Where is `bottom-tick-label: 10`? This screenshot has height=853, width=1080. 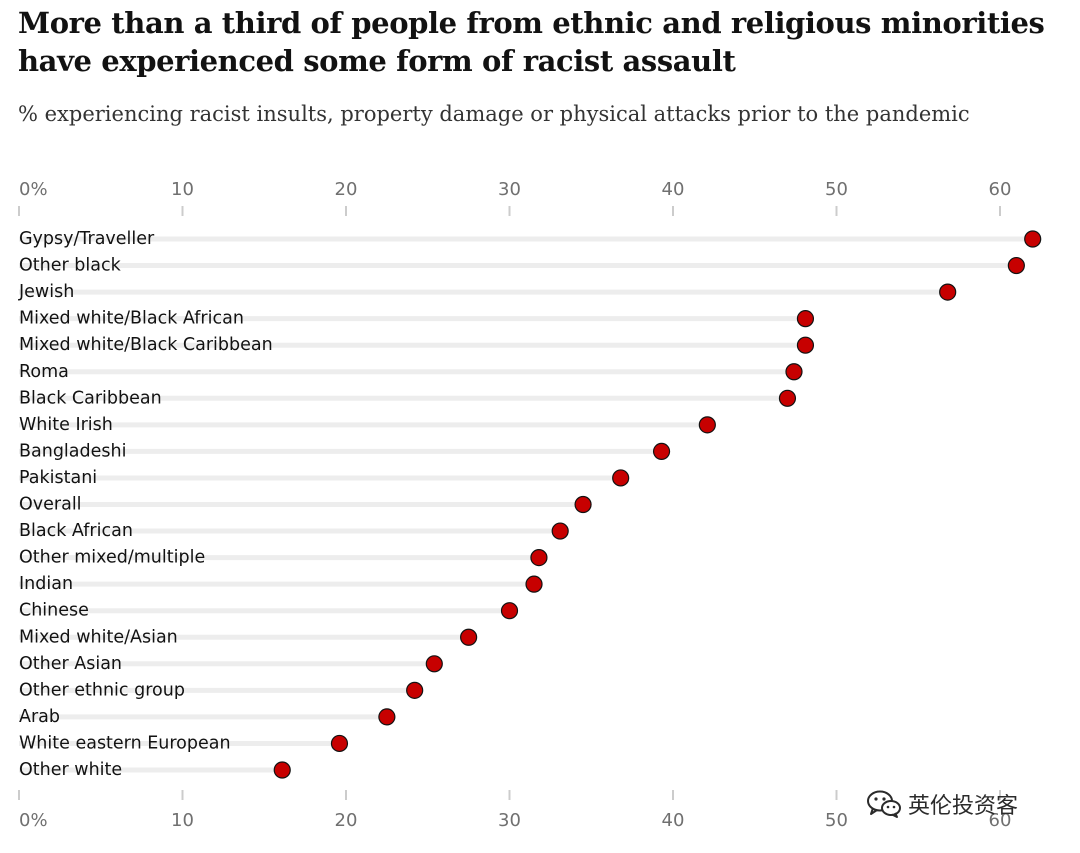
bottom-tick-label: 10 is located at coordinates (182, 820).